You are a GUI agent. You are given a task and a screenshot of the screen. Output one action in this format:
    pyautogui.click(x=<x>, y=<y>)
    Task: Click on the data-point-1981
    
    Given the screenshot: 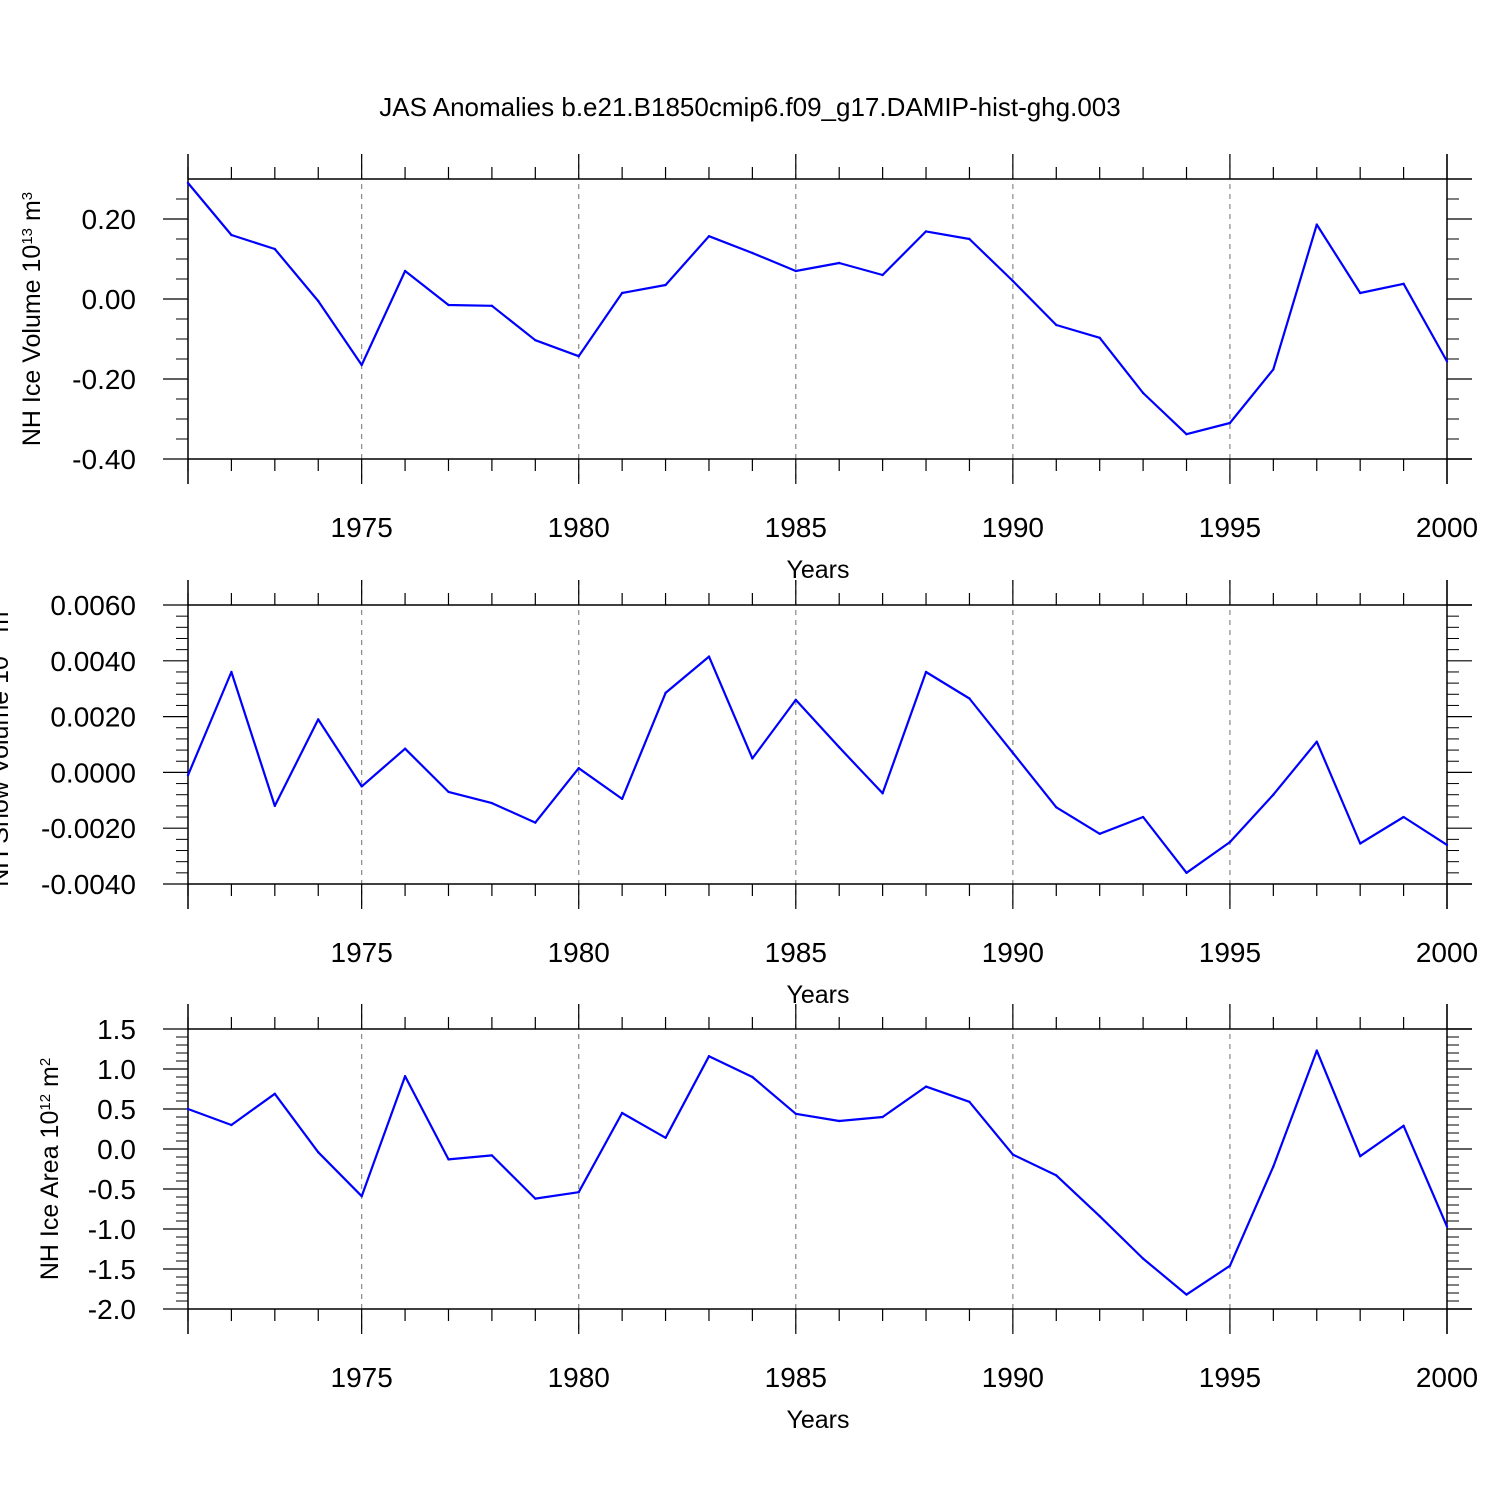 What is the action you would take?
    pyautogui.click(x=622, y=799)
    